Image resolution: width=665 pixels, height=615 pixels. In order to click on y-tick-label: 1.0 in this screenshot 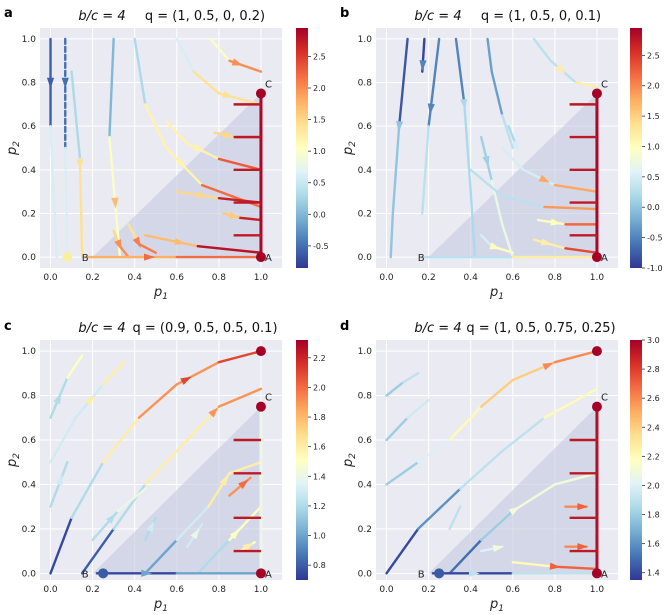, I will do `click(29, 40)`.